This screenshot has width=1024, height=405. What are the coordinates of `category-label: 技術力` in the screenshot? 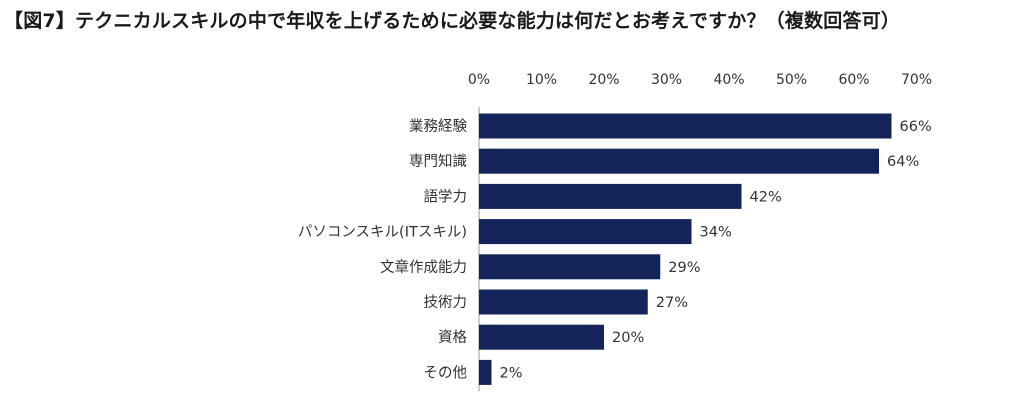 It's located at (446, 302).